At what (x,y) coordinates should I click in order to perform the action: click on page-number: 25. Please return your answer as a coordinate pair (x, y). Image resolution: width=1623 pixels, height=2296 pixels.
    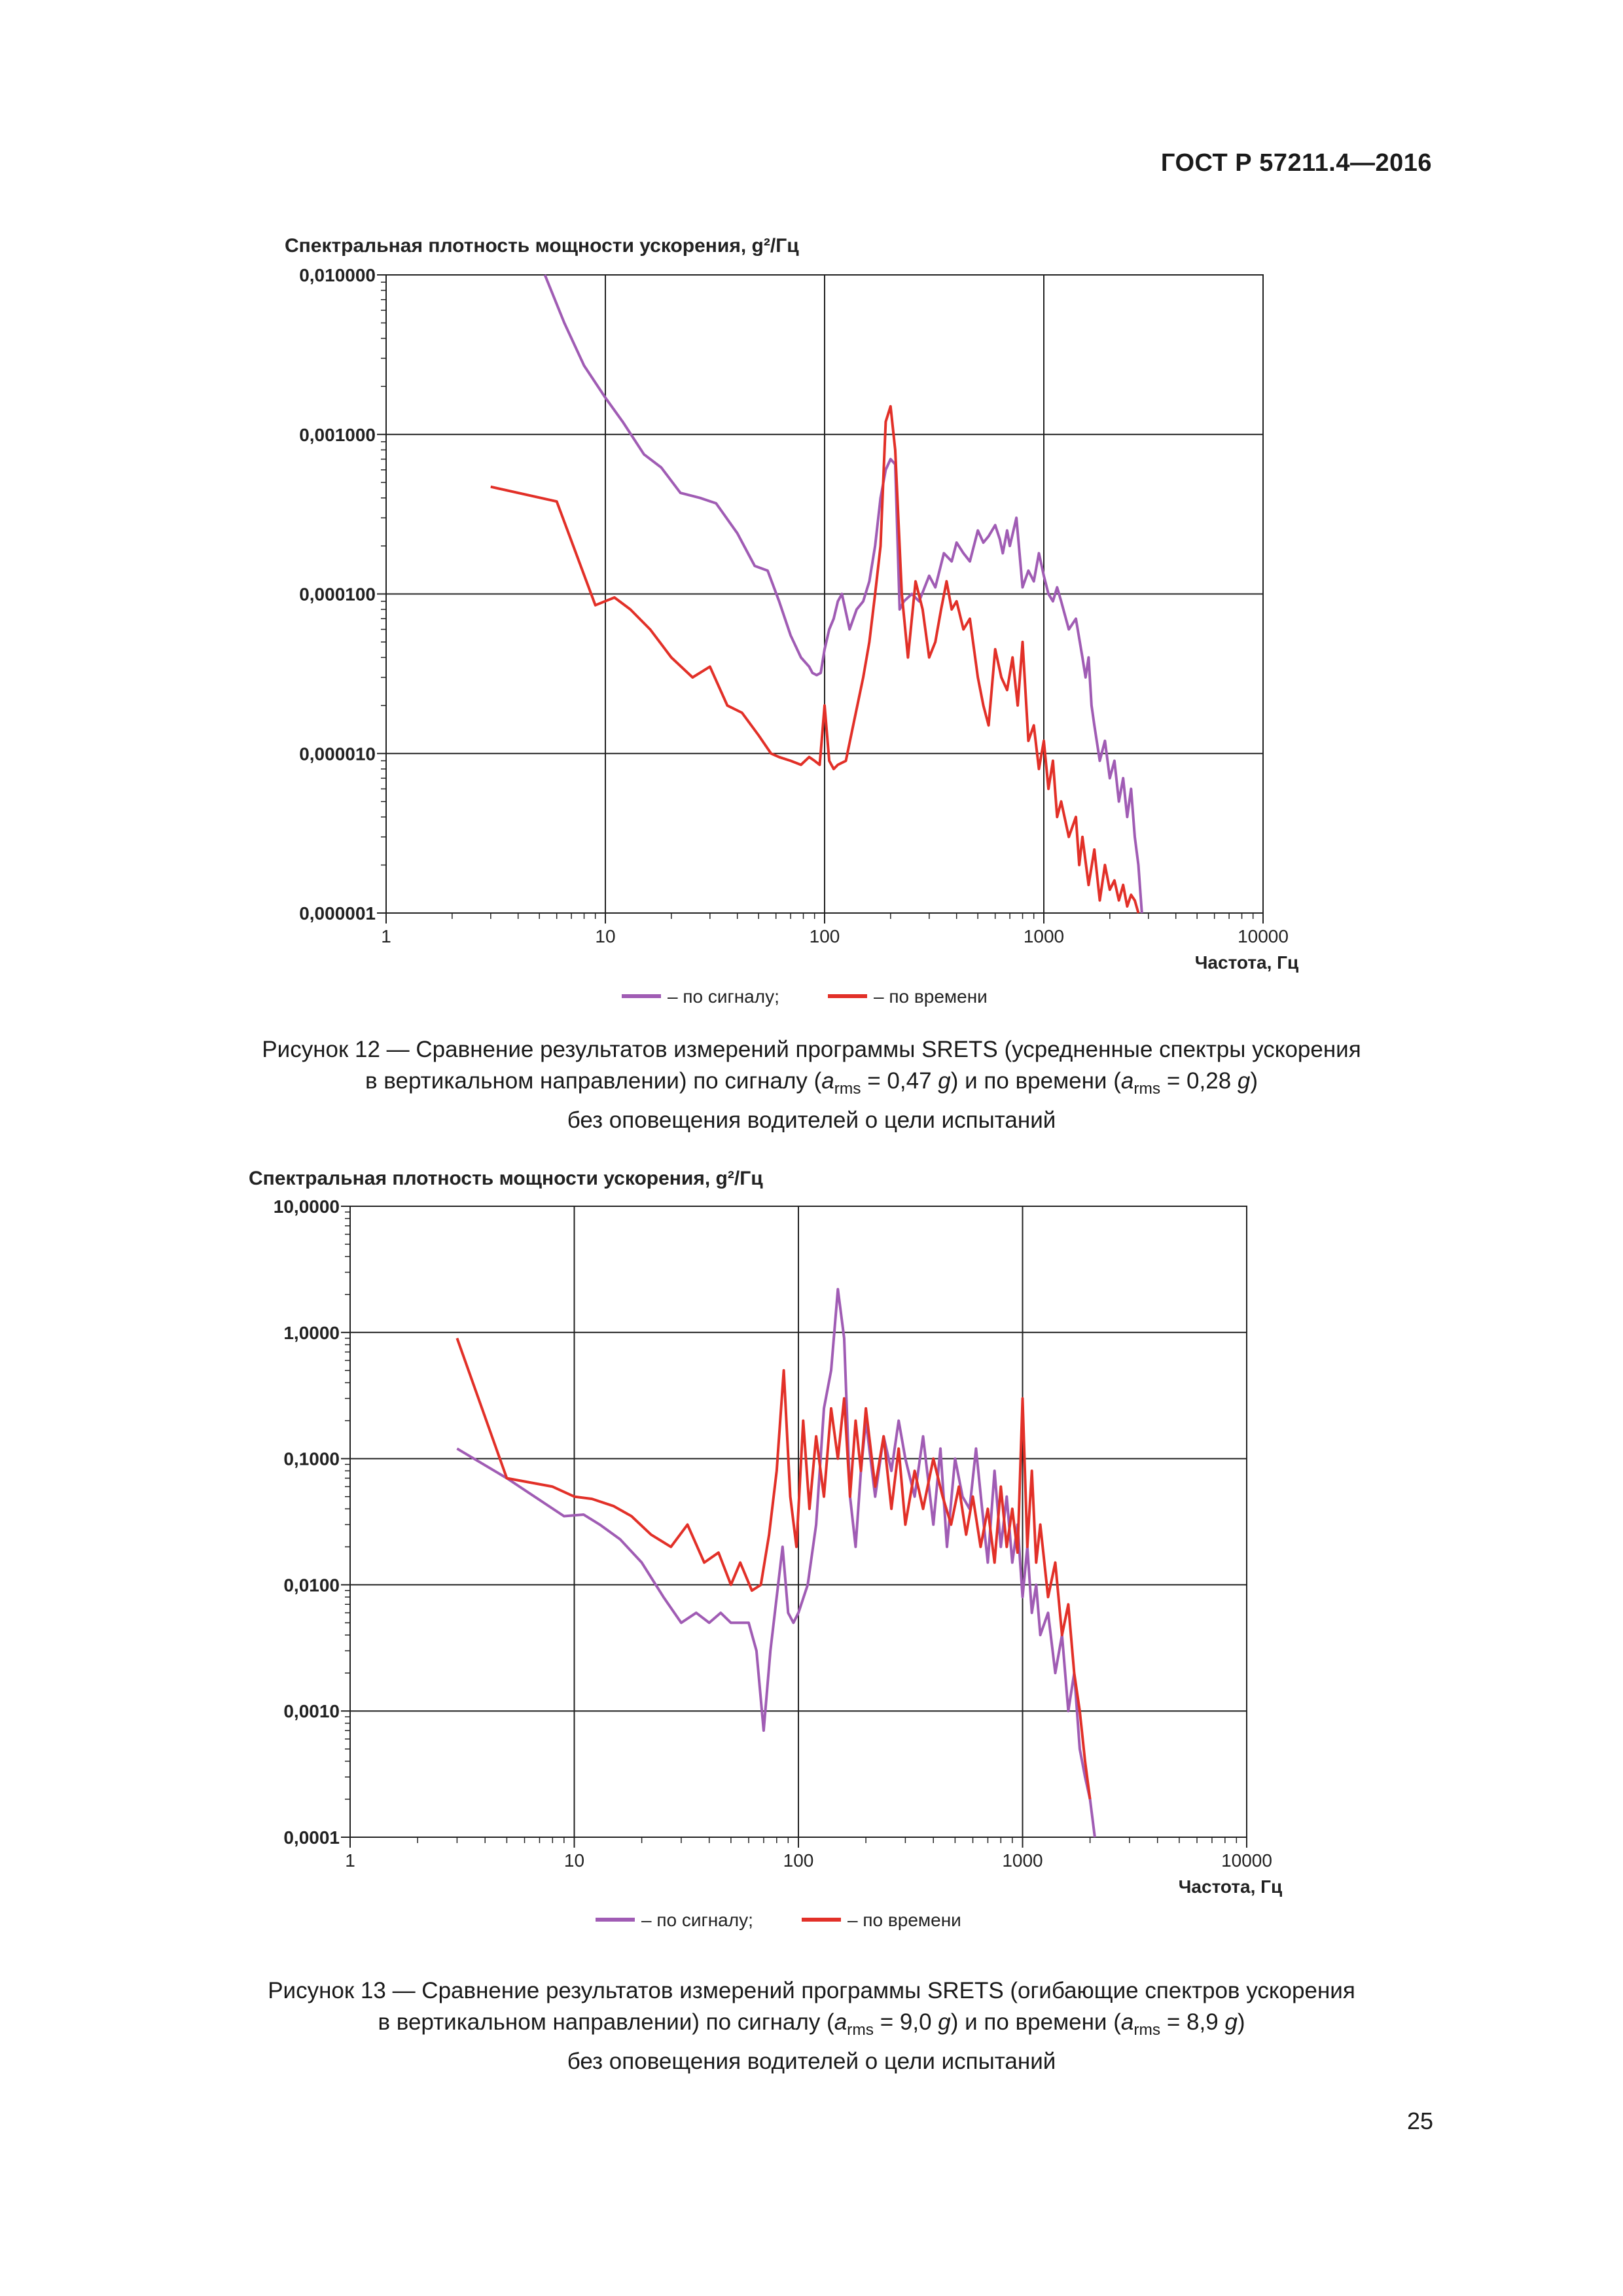
    Looking at the image, I should click on (1419, 2121).